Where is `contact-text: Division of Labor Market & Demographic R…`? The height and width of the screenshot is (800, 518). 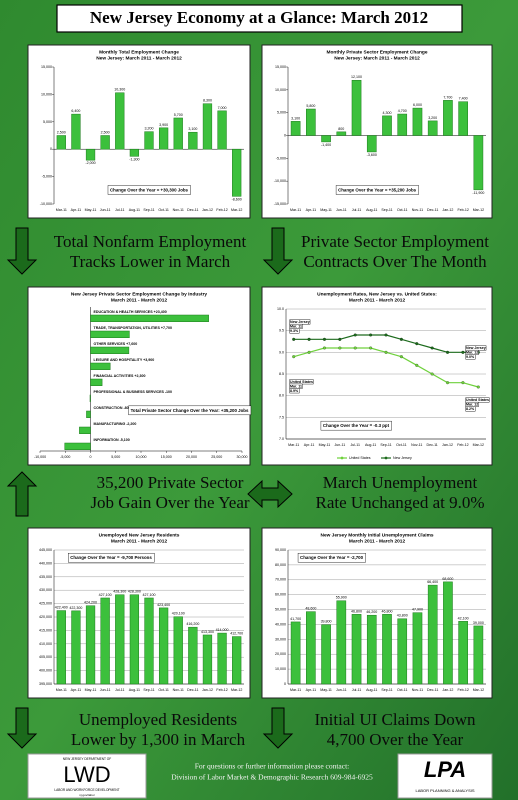
contact-text: Division of Labor Market & Demographic R… is located at coordinates (272, 777).